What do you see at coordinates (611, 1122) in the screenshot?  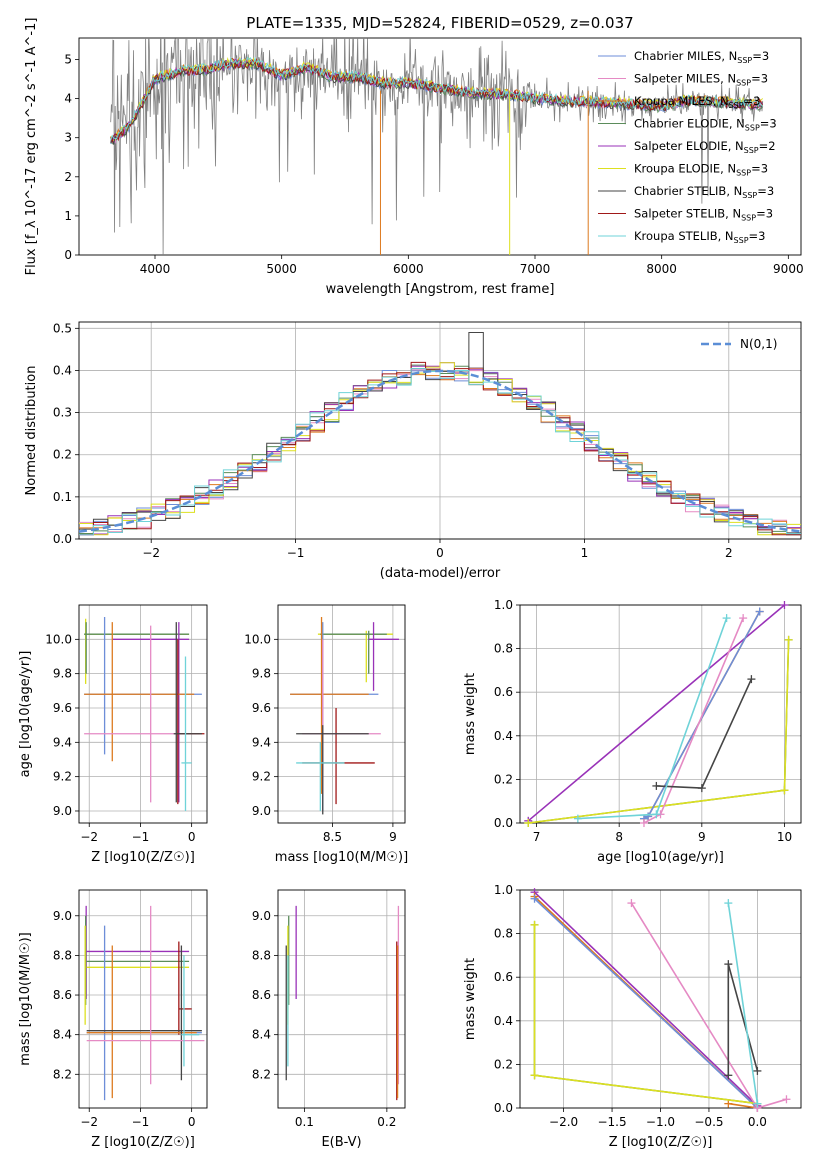 I see `x-tick-label: −1.5` at bounding box center [611, 1122].